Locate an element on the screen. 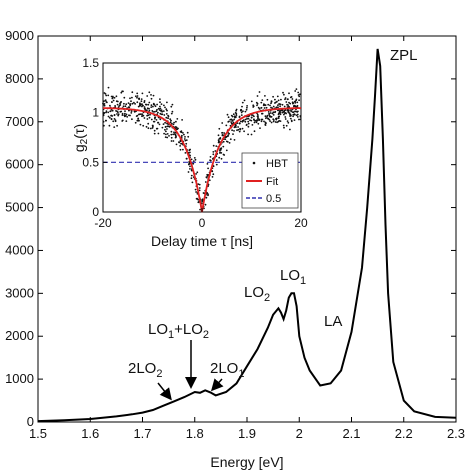 This screenshot has height=474, width=474. inset-y-tick-label: 1.5 is located at coordinates (90, 63).